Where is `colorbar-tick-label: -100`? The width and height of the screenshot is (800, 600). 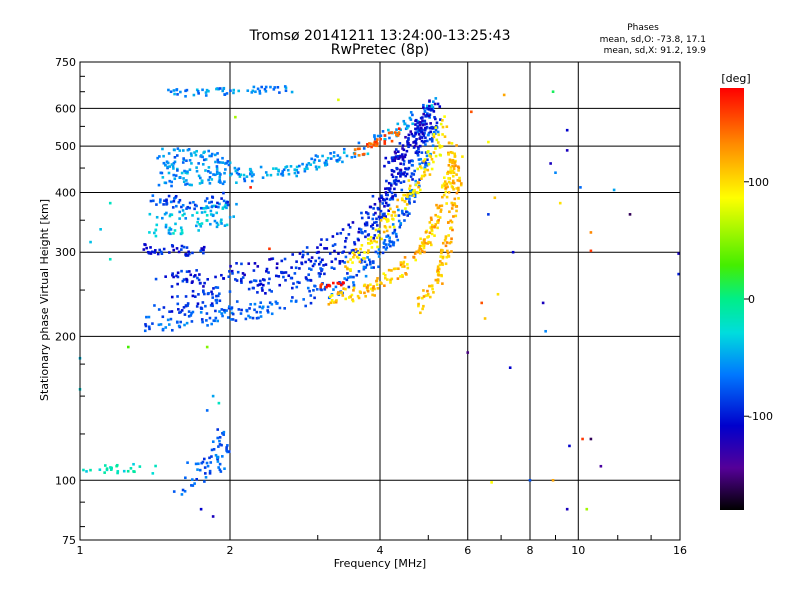
colorbar-tick-label: -100 is located at coordinates (760, 416).